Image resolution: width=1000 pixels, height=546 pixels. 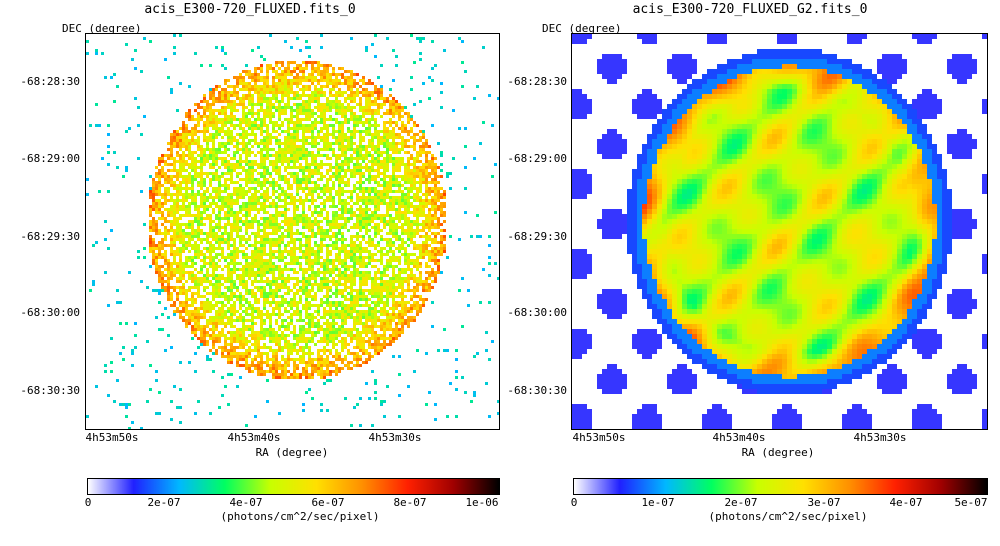 I want to click on left-cbtick-5: 8e-07, so click(x=410, y=502).